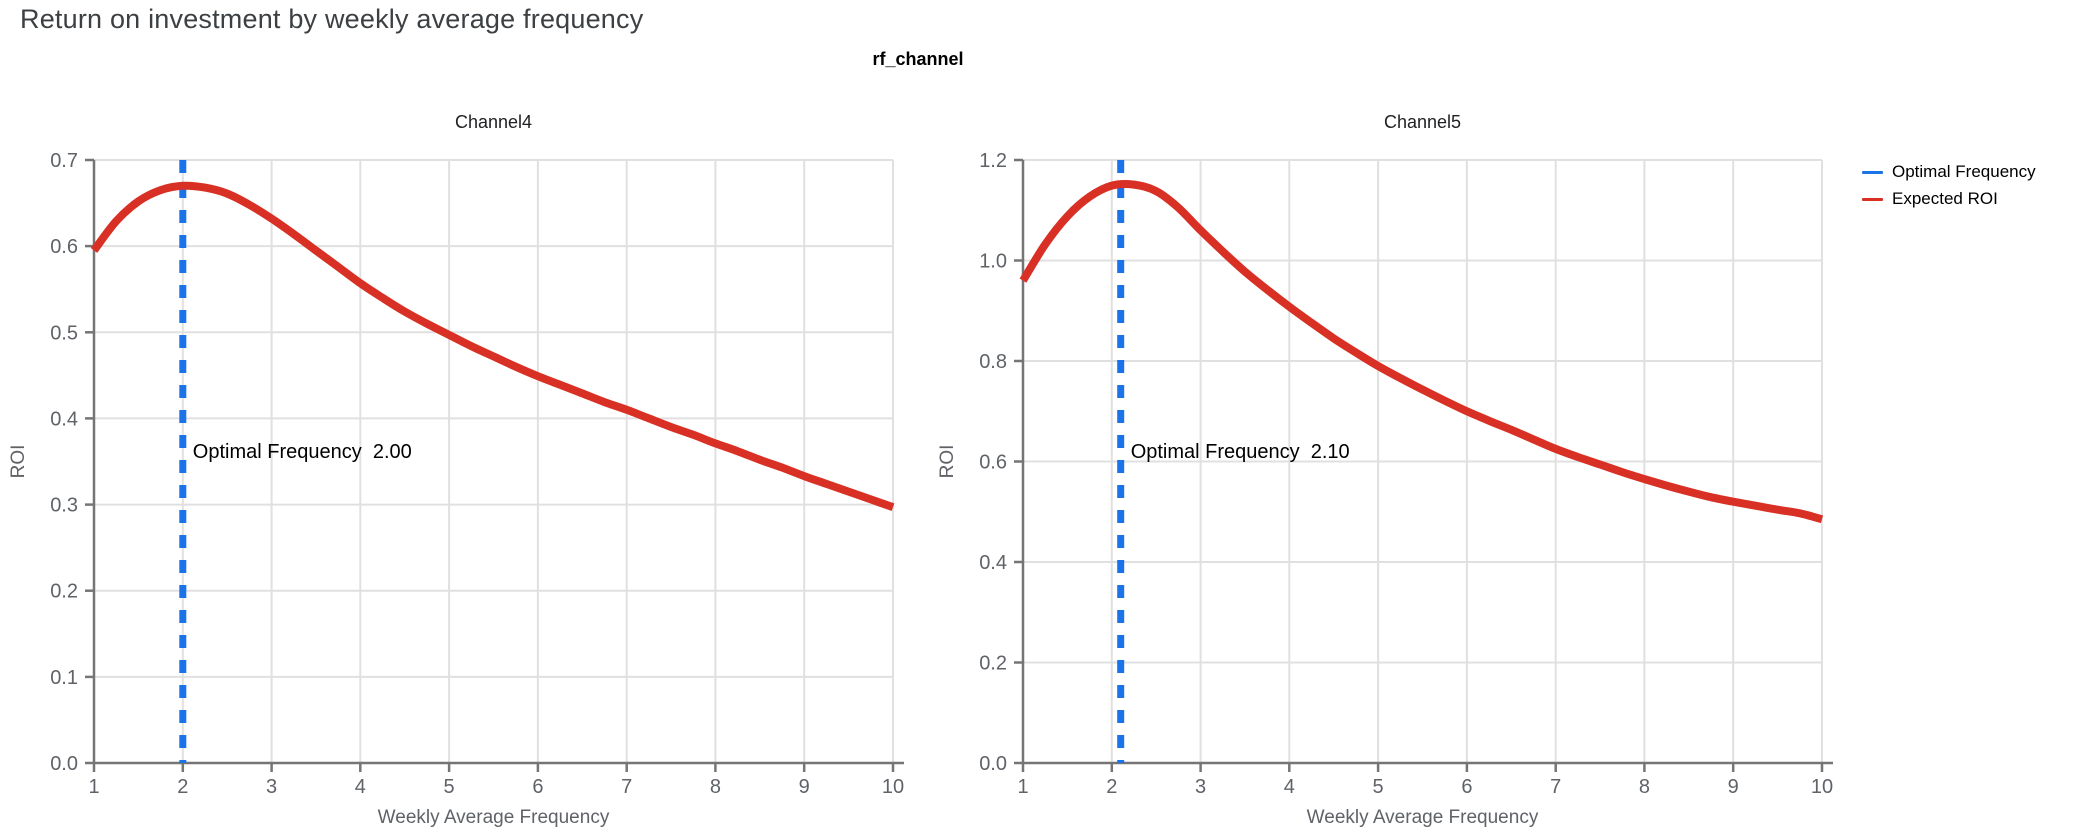 The width and height of the screenshot is (2074, 840). Describe the element at coordinates (64, 333) in the screenshot. I see `y-tick-label: 0.5` at that location.